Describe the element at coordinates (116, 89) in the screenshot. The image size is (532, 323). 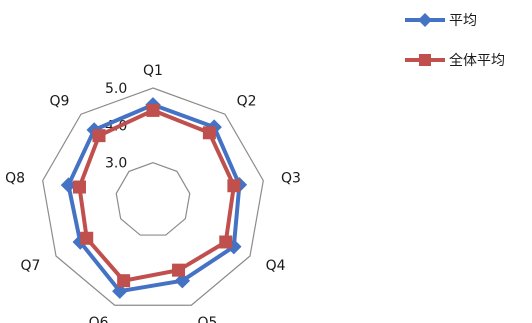
I see `tick-label-2: 5.0` at that location.